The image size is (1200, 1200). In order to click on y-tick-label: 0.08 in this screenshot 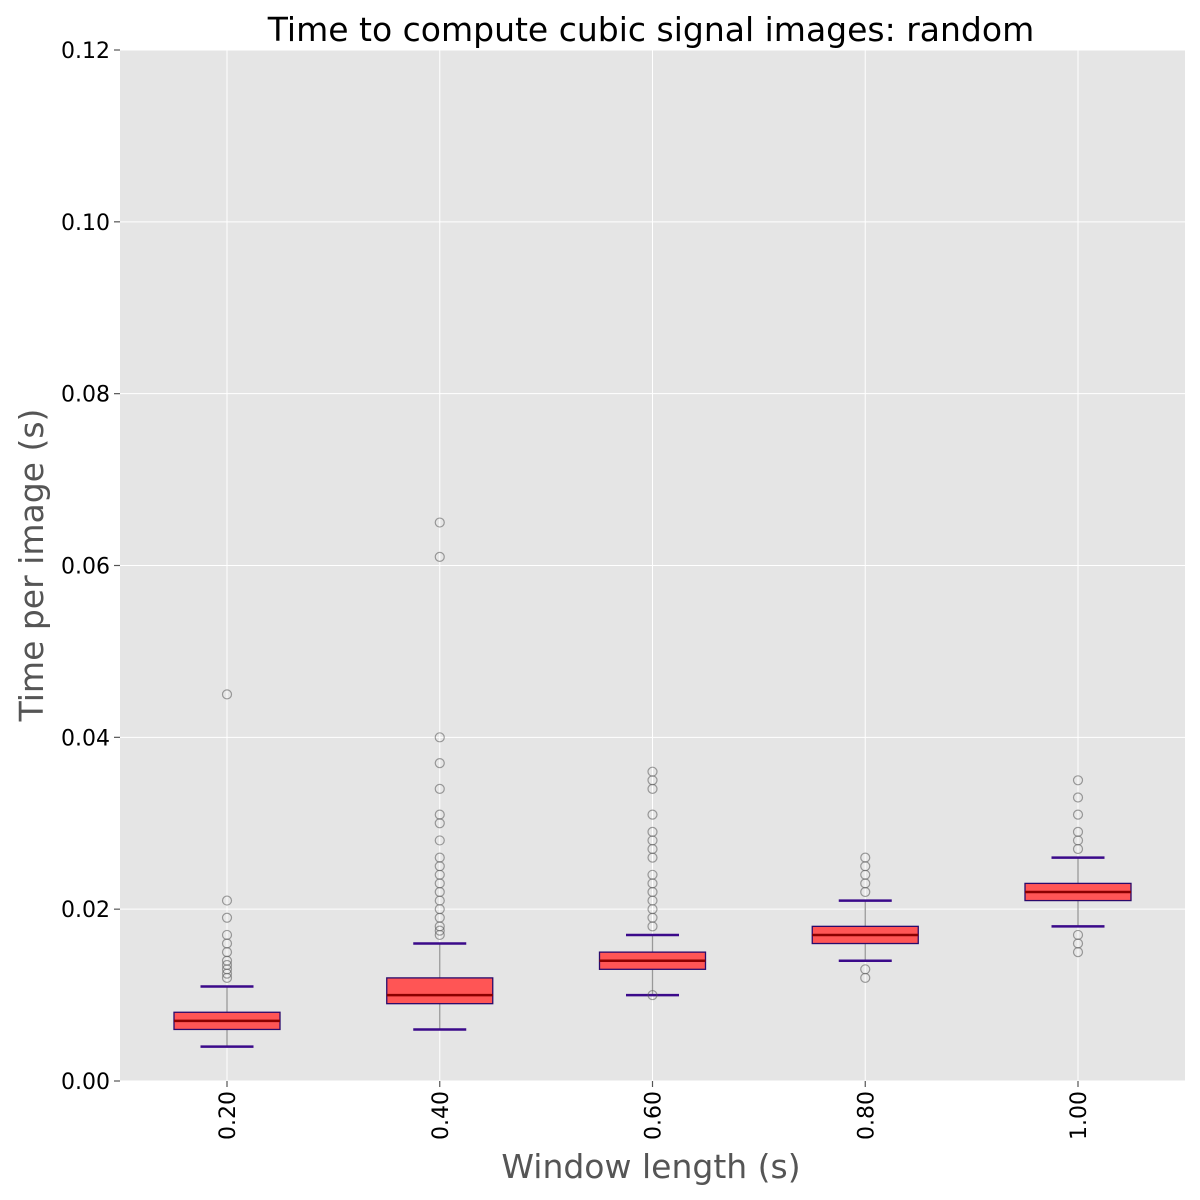, I will do `click(85, 395)`.